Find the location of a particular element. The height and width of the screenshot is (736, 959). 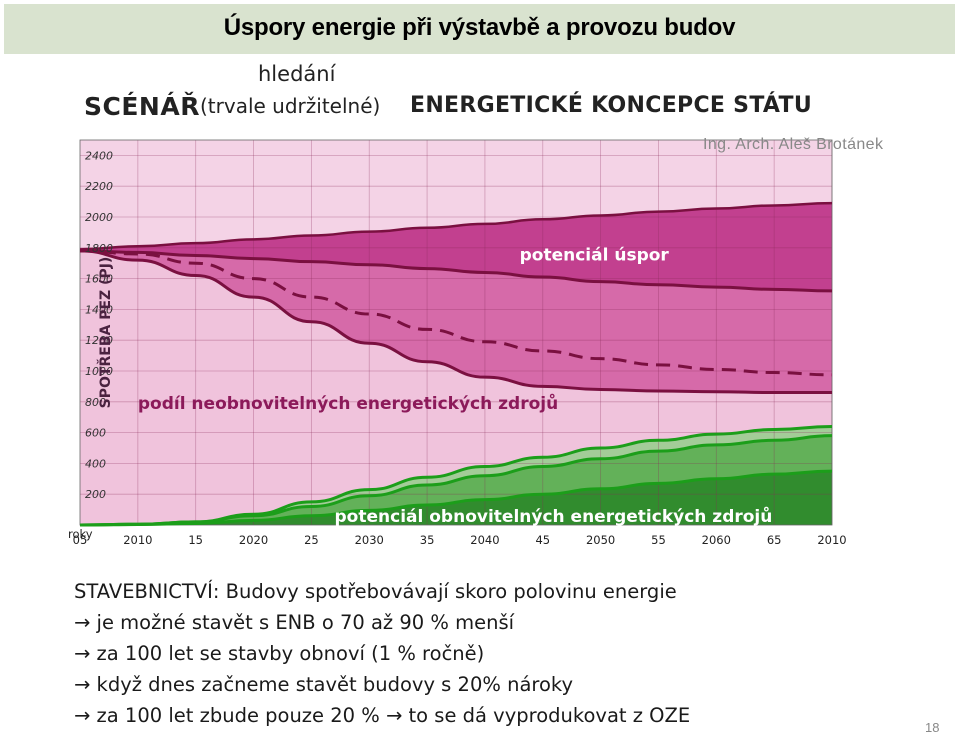

x-tick-label: 2040 is located at coordinates (484, 540).